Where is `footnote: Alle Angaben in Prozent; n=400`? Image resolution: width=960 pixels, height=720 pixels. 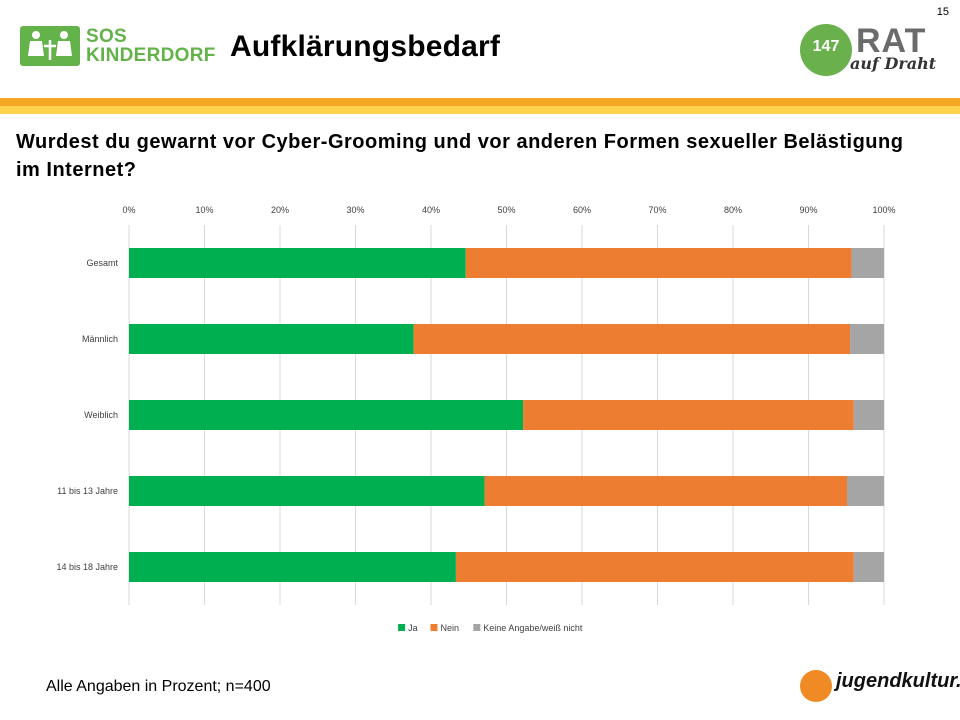
footnote: Alle Angaben in Prozent; n=400 is located at coordinates (158, 686).